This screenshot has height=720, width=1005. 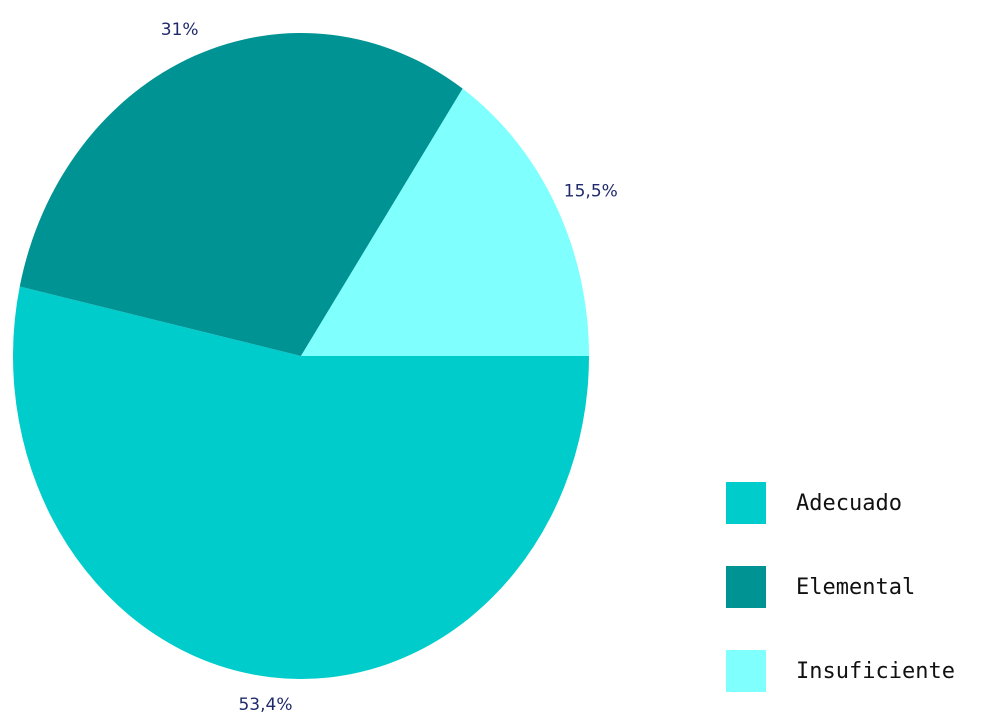 I want to click on data-label-insuficiente: 15,5%, so click(x=591, y=192).